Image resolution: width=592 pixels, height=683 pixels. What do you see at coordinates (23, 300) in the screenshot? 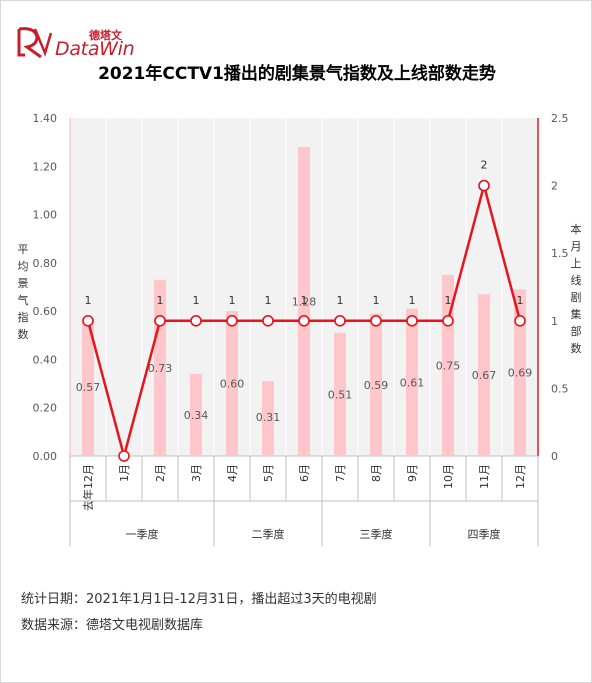
I see `left-axis-title-char: 气` at bounding box center [23, 300].